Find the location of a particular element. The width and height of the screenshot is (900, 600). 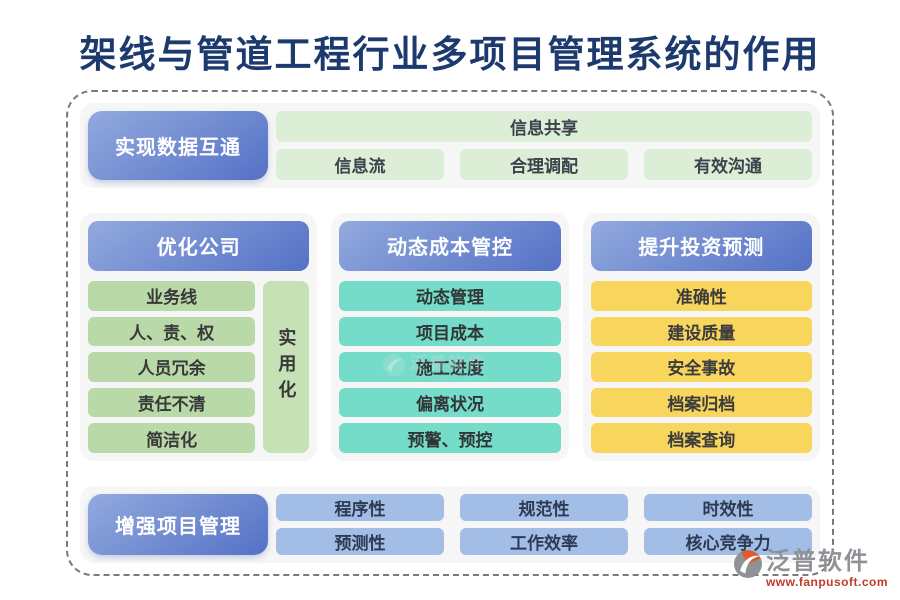

data-interop-row: 信息流 合理调配 有效沟通 is located at coordinates (544, 164).